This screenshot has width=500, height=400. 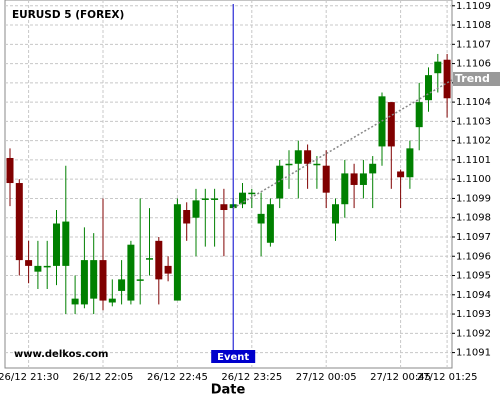 I want to click on y-tick-label: 1.1092, so click(x=473, y=333).